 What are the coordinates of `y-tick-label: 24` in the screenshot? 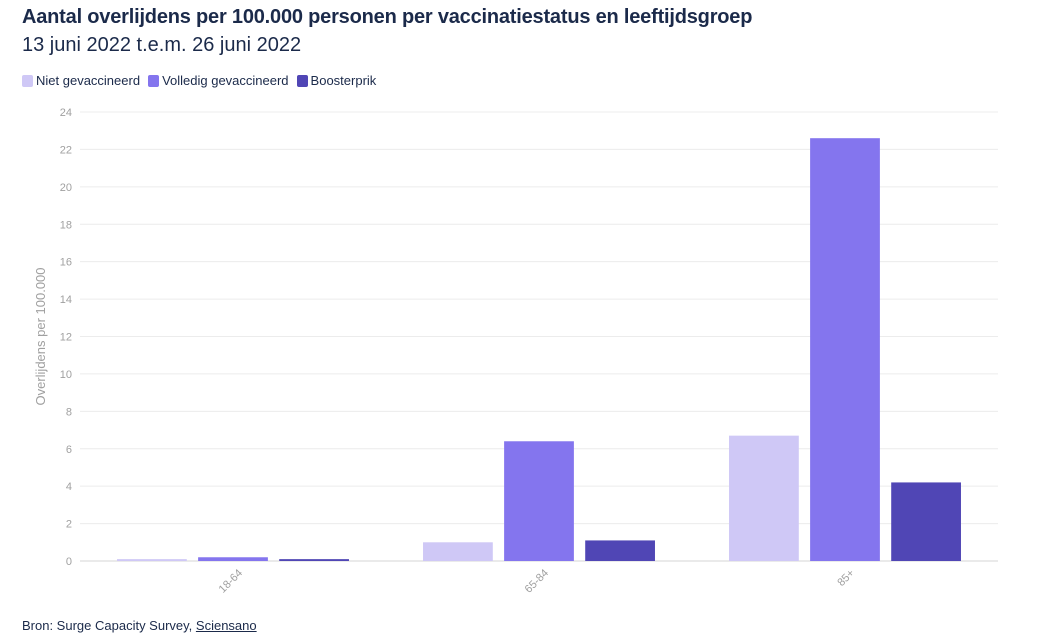 It's located at (66, 113).